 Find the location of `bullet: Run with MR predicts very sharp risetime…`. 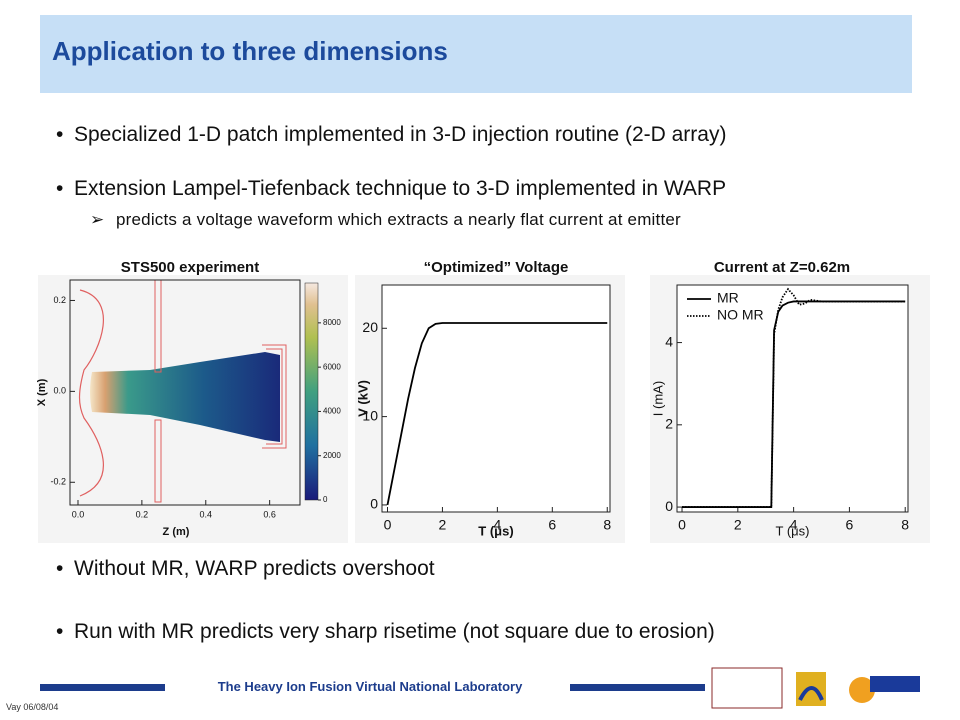

bullet: Run with MR predicts very sharp risetime… is located at coordinates (385, 632).